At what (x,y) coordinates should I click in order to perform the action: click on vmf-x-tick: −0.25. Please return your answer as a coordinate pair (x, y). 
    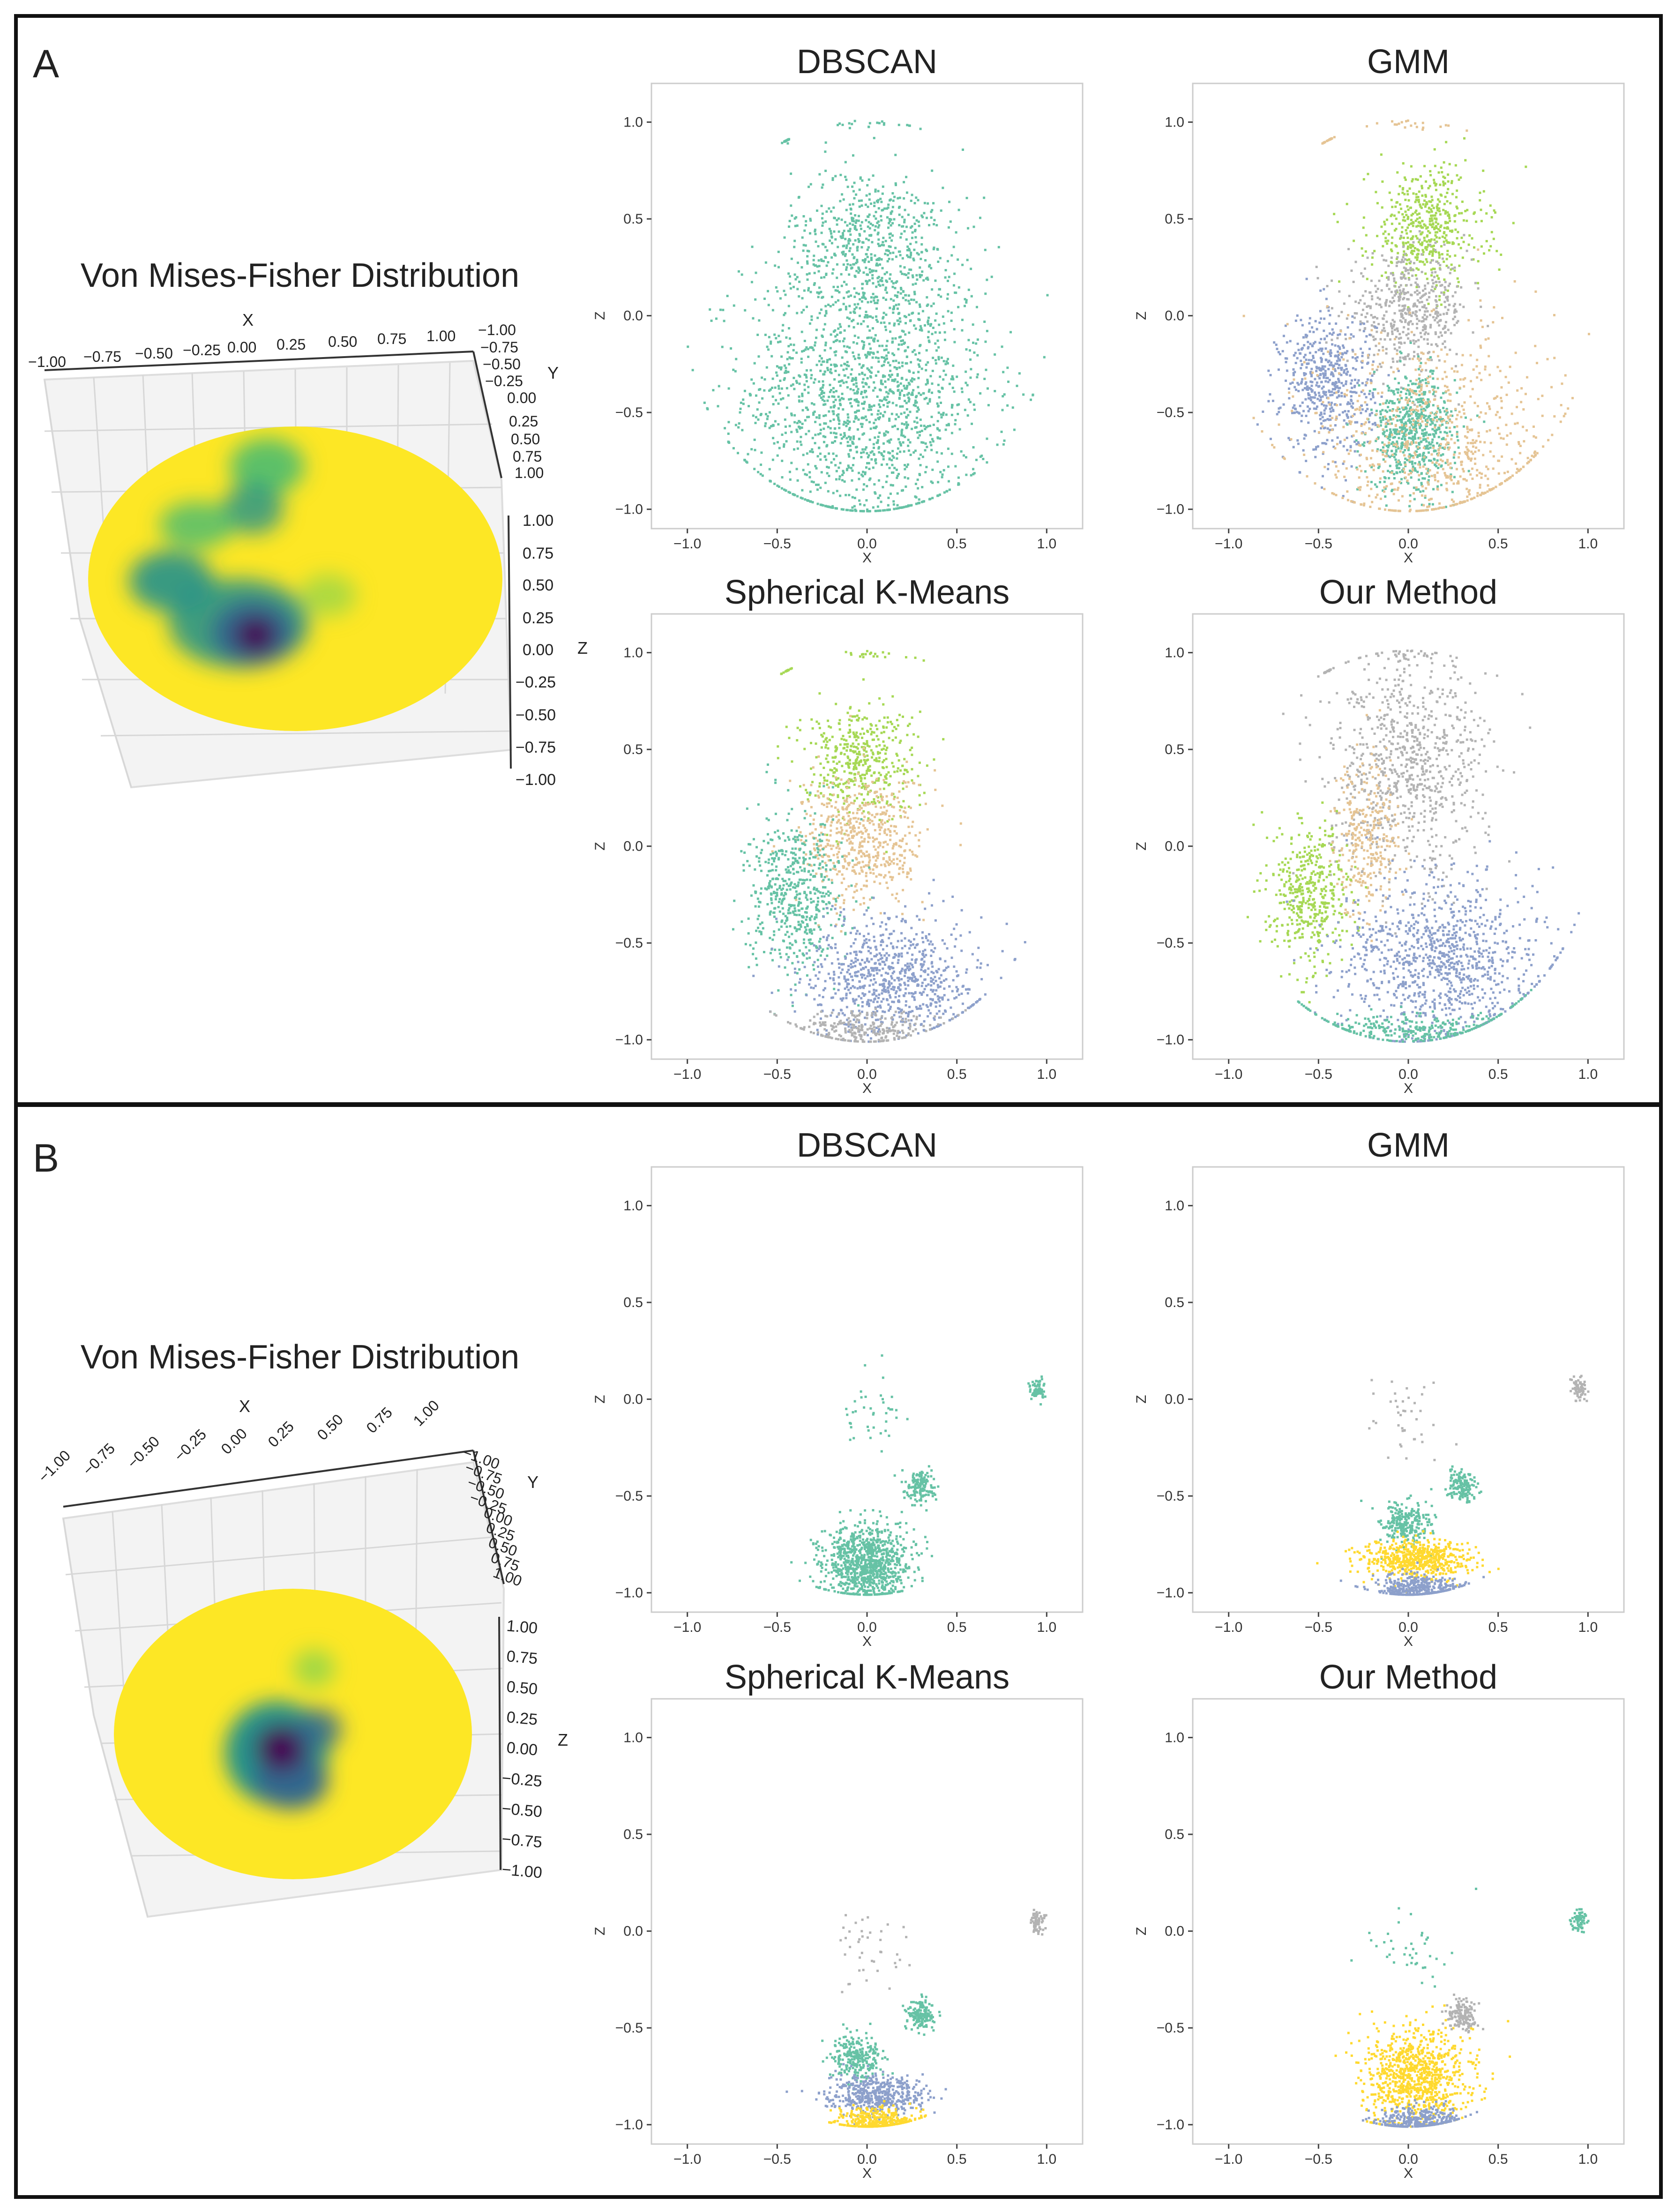
    Looking at the image, I should click on (202, 350).